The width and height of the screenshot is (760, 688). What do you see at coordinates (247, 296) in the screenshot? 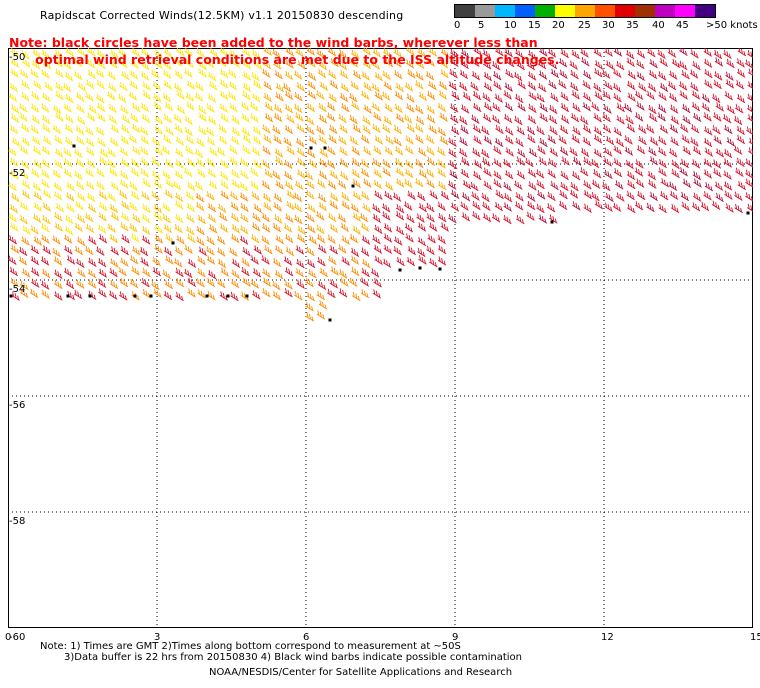
I see `contamination-marker` at bounding box center [247, 296].